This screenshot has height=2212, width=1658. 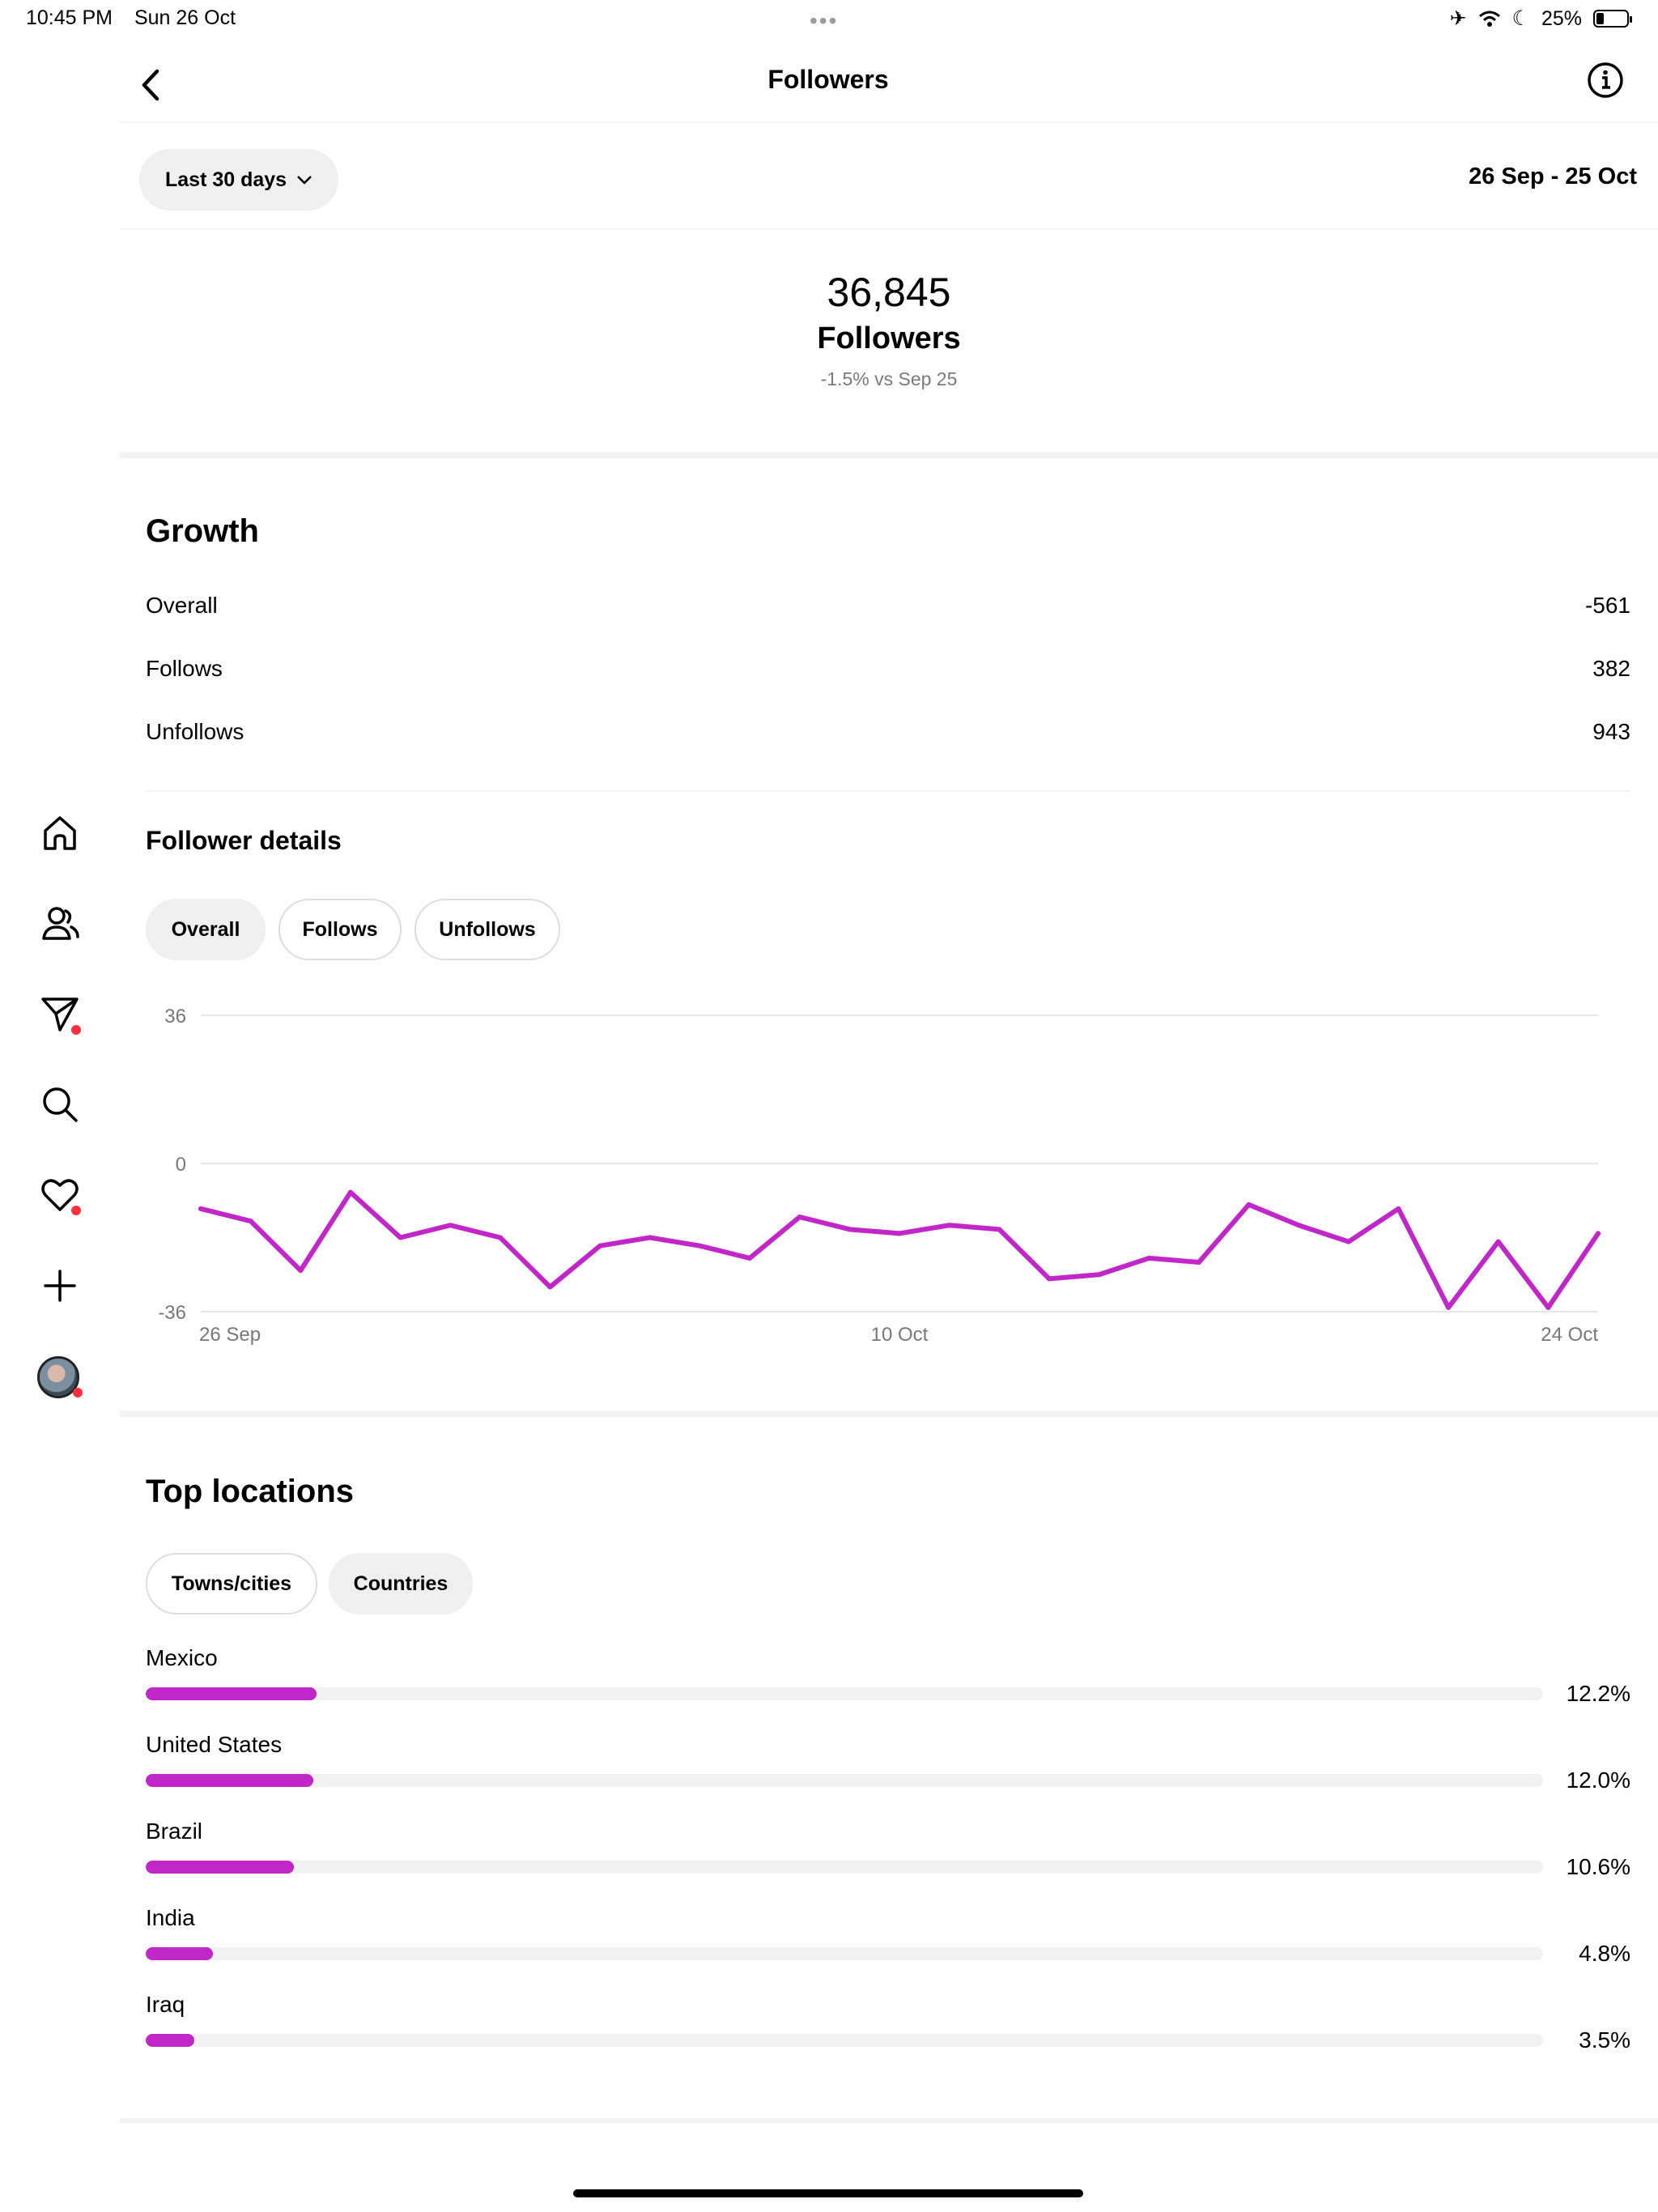 I want to click on y-tick-label: -36, so click(x=172, y=1313).